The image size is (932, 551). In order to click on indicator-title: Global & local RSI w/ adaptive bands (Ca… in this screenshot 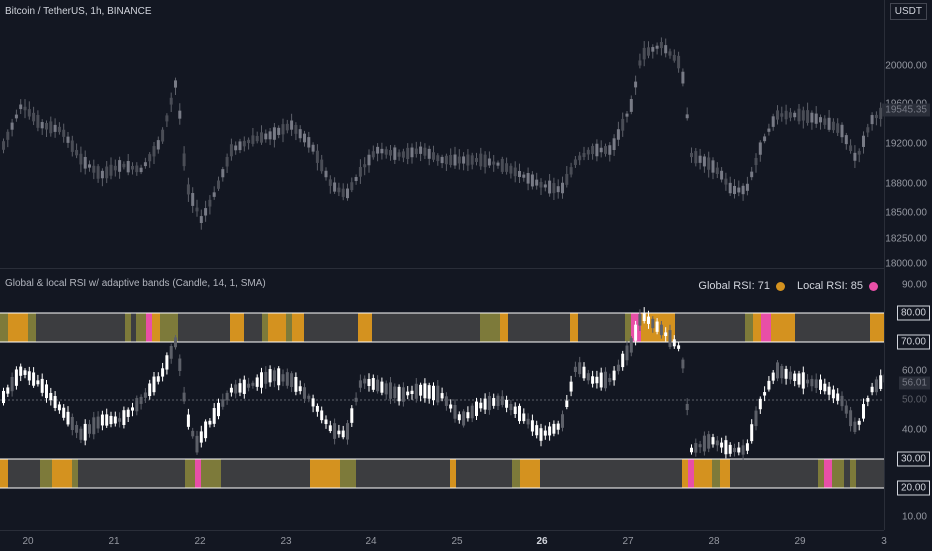, I will do `click(135, 283)`.